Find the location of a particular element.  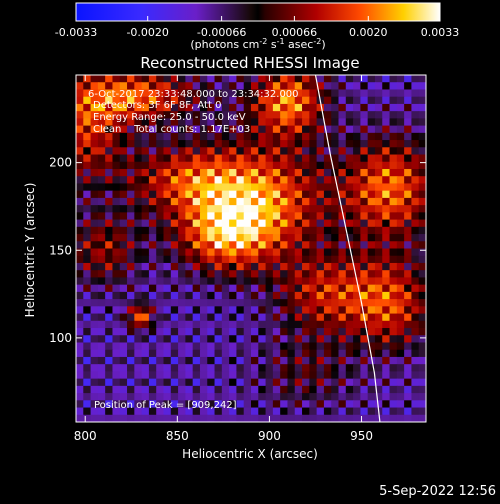

colorbar-tick-label: -0.0020 is located at coordinates (147, 32).